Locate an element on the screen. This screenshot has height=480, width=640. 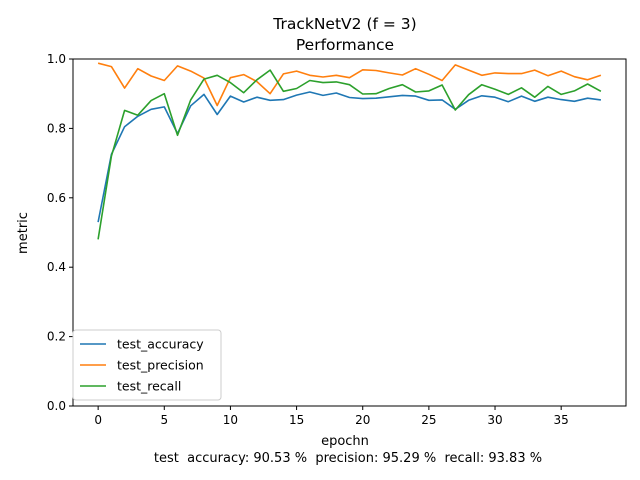
x-tick-label: 10 is located at coordinates (230, 420).